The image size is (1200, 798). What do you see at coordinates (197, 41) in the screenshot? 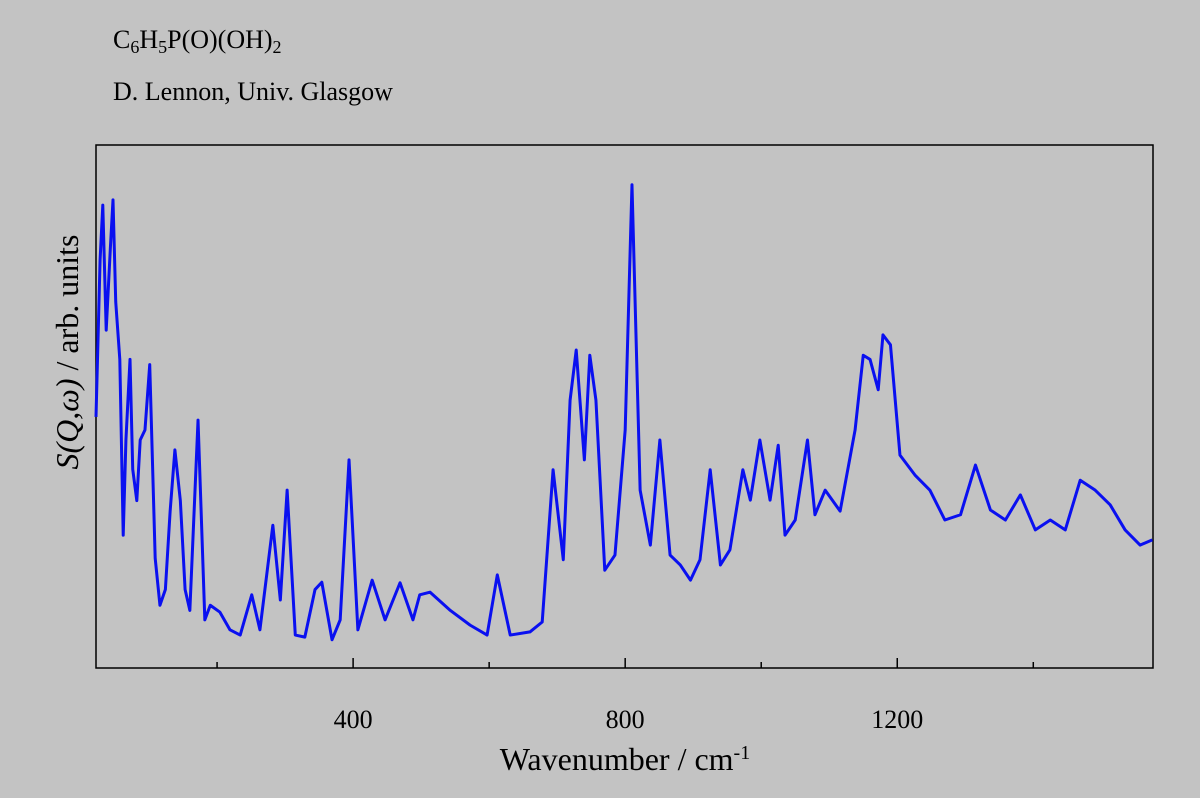
I see `chart-title: C6H5P(O)(OH)2` at bounding box center [197, 41].